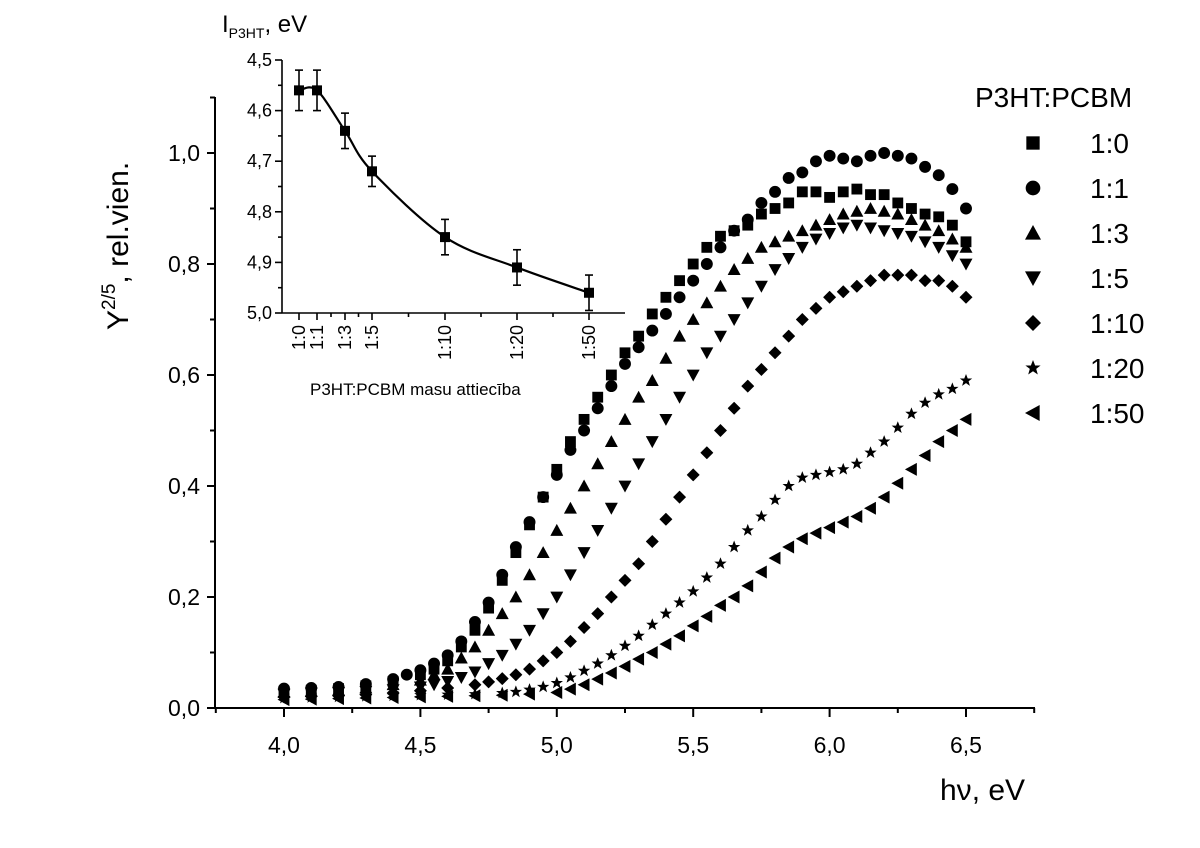 The width and height of the screenshot is (1200, 848). I want to click on inset-points, so click(444, 190).